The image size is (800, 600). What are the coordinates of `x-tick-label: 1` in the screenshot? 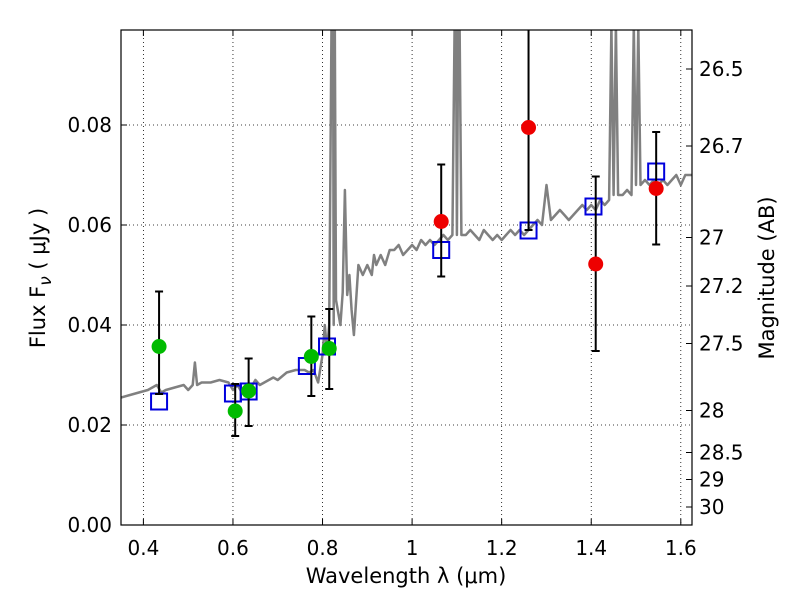 It's located at (412, 548).